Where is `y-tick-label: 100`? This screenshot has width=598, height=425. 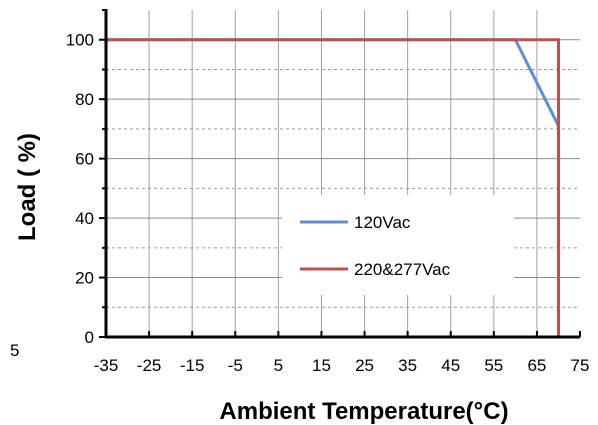
y-tick-label: 100 is located at coordinates (80, 40).